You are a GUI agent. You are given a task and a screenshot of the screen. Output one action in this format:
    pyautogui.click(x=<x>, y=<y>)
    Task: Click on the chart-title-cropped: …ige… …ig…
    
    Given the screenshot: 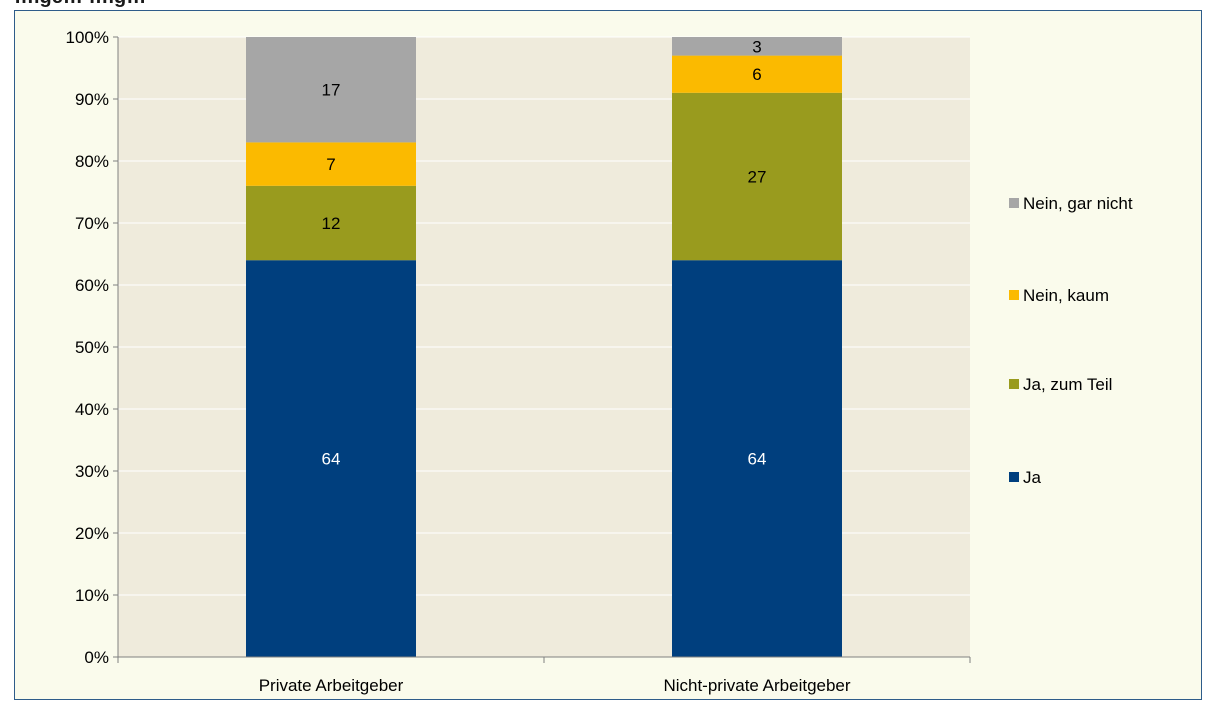 What is the action you would take?
    pyautogui.click(x=602, y=5)
    